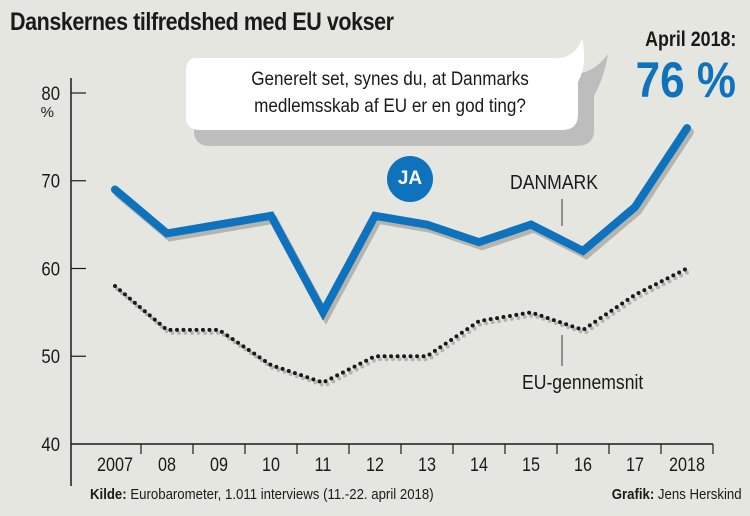 The height and width of the screenshot is (516, 750). I want to click on chart-title: Danskernes tilfredshed med EU vokser, so click(202, 22).